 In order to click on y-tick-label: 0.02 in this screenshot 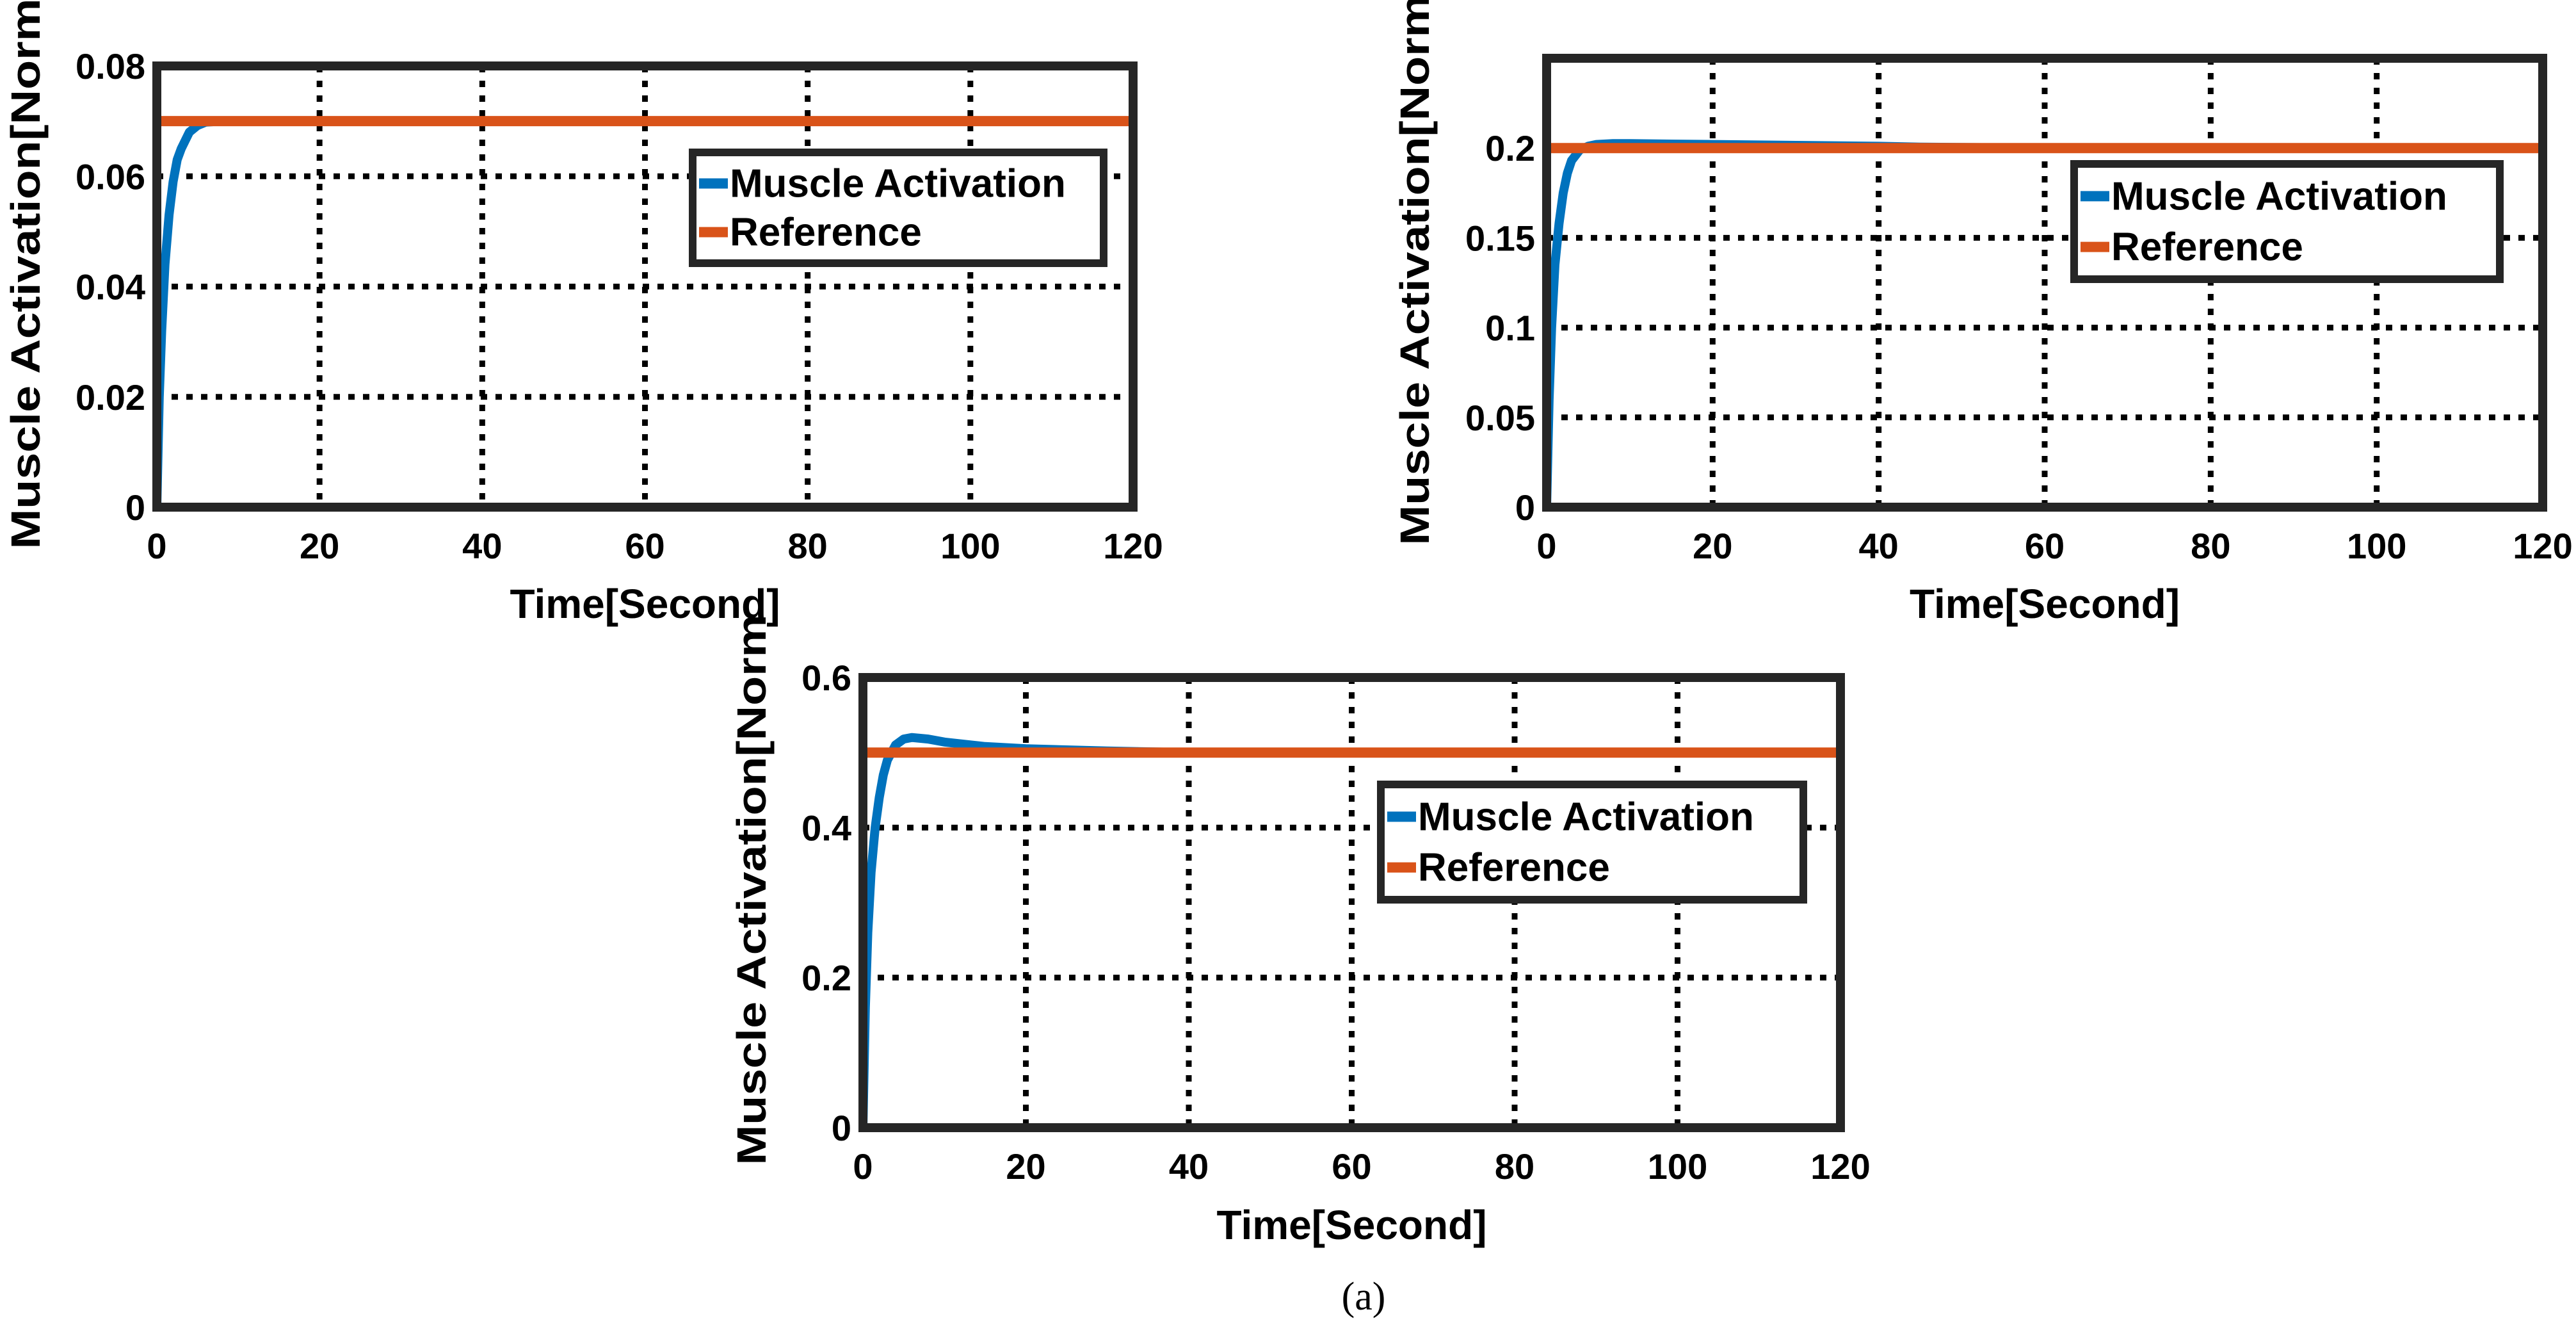, I will do `click(110, 397)`.